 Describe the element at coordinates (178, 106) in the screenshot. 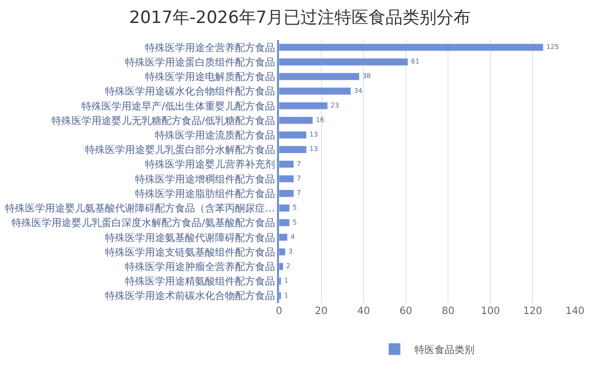

I see `y-tick-label: 特殊医学用途早产/低出生体重婴儿配方食品` at that location.